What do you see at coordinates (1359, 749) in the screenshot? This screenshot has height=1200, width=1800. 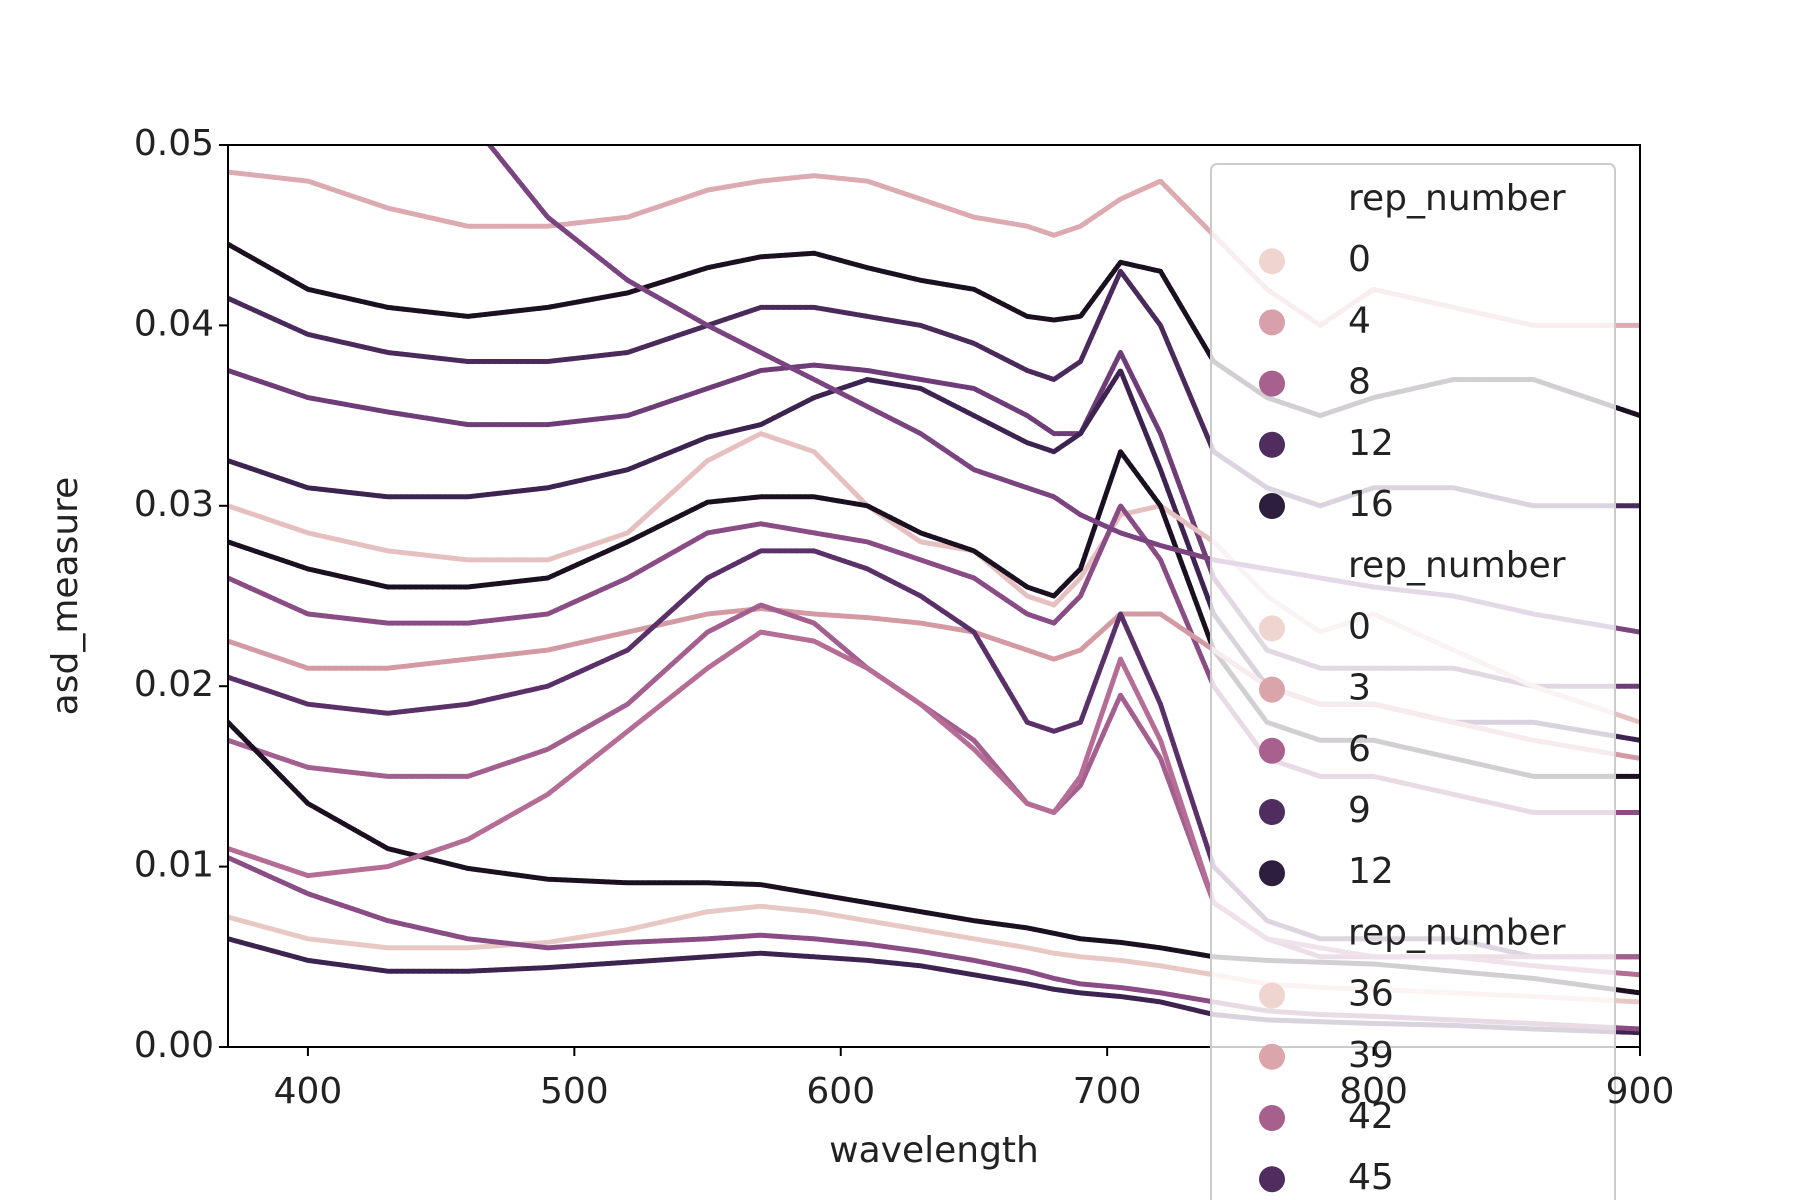 I see `legend-label: 6` at bounding box center [1359, 749].